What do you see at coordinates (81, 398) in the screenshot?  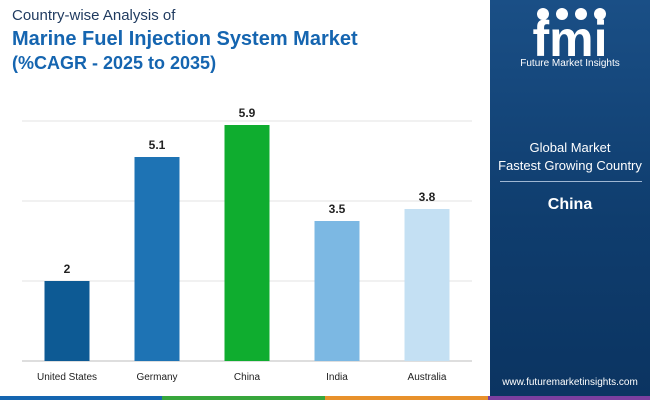 I see `footer-strip-blue` at bounding box center [81, 398].